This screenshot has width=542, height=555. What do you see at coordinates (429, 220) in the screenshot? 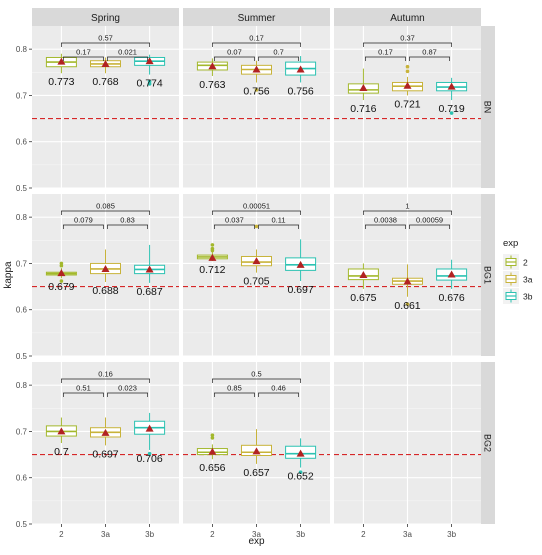
I see `pvalue-label: 0.00059` at bounding box center [429, 220].